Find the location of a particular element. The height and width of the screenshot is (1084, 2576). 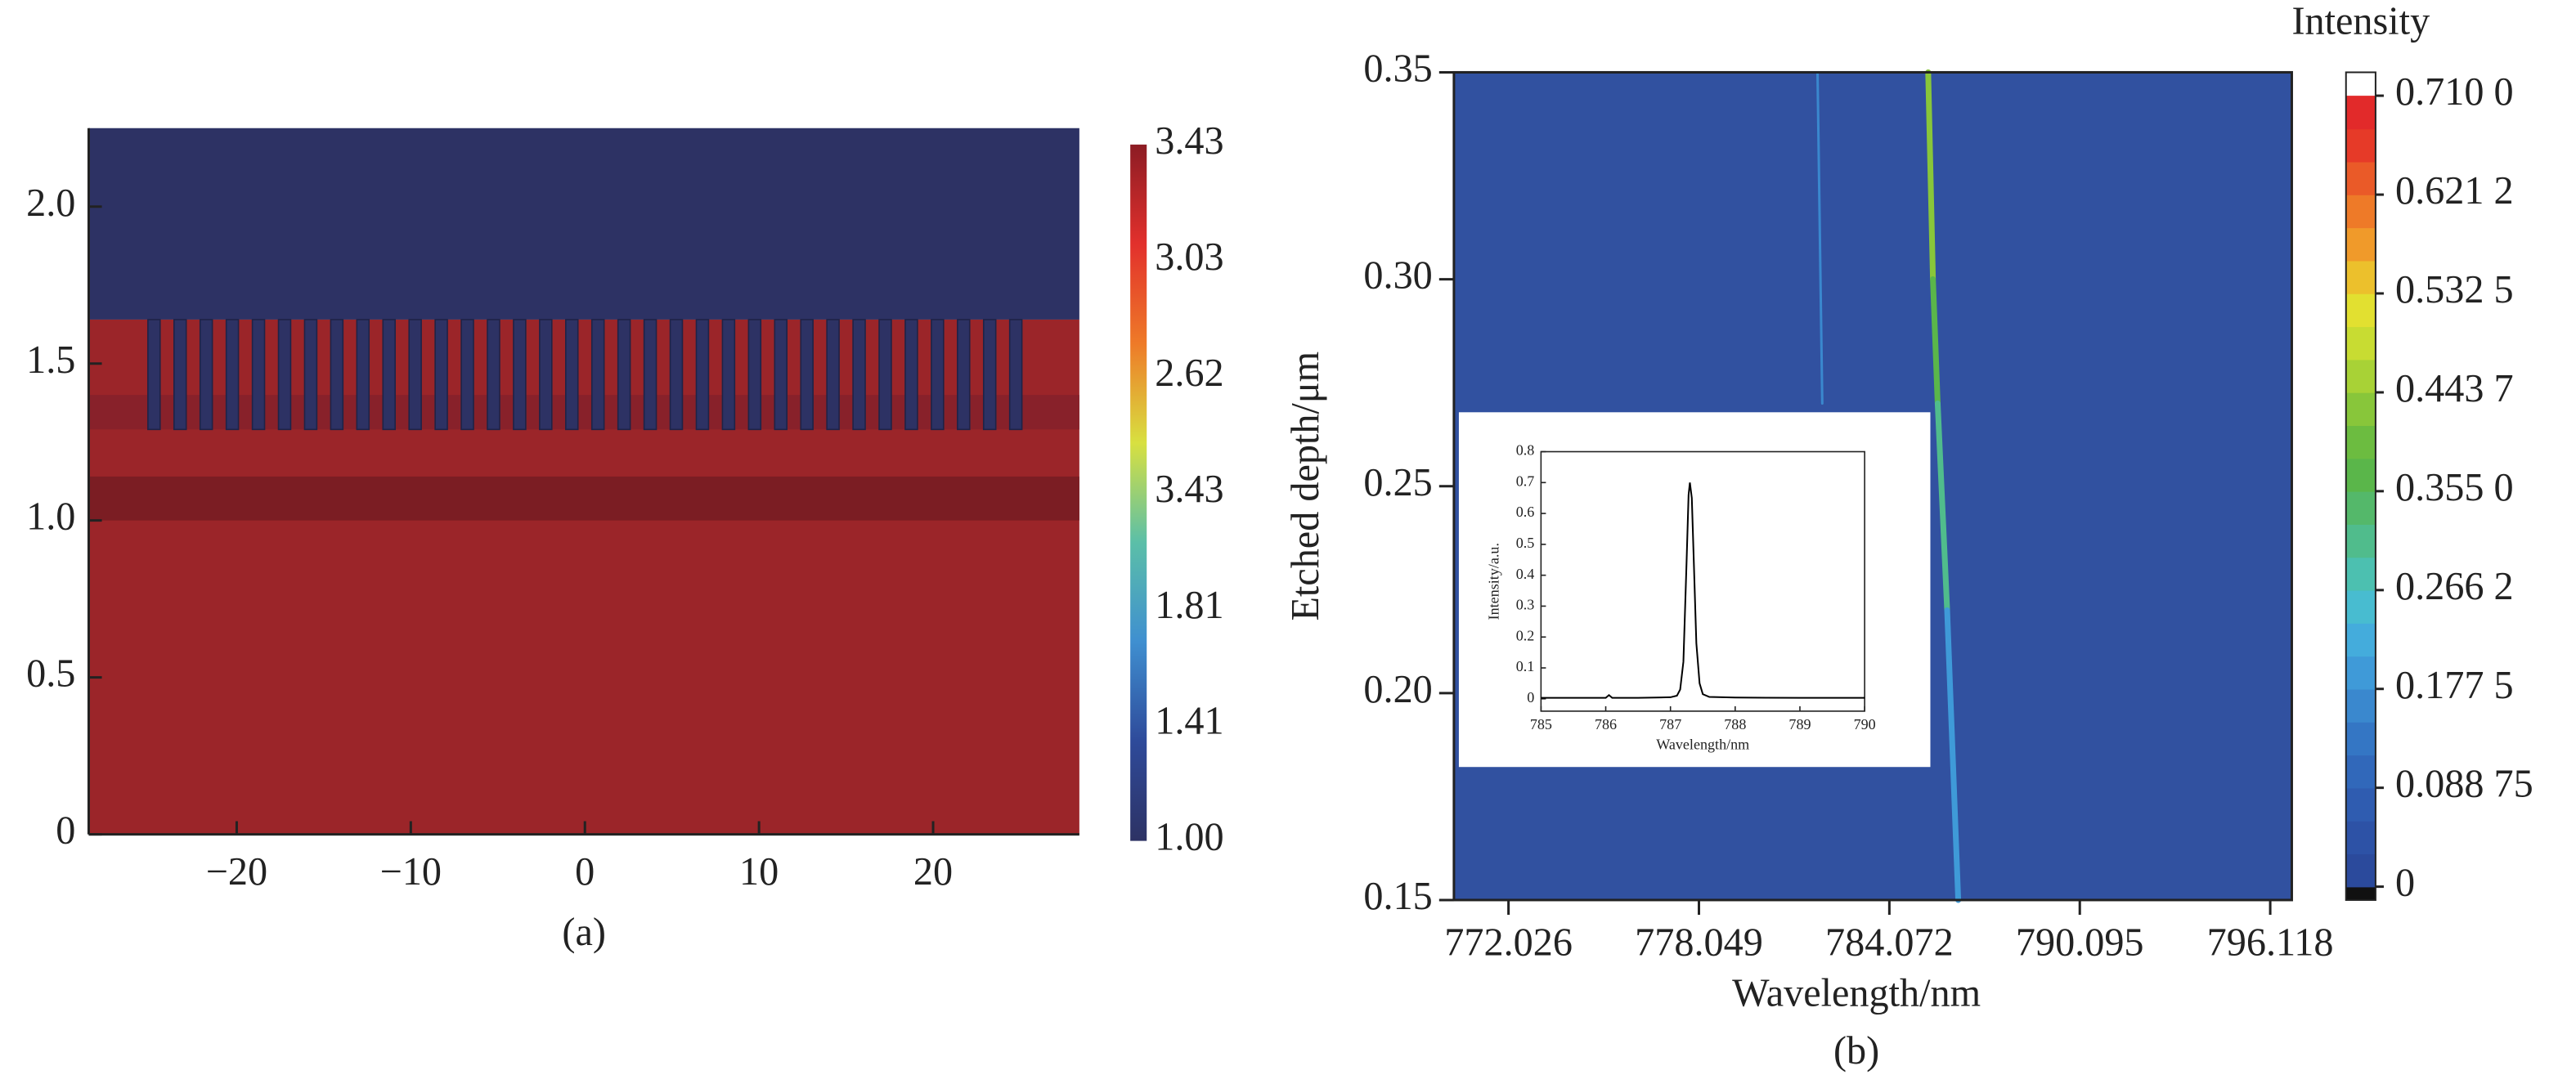

inset-y-tick-label: 0.4 is located at coordinates (1526, 574).